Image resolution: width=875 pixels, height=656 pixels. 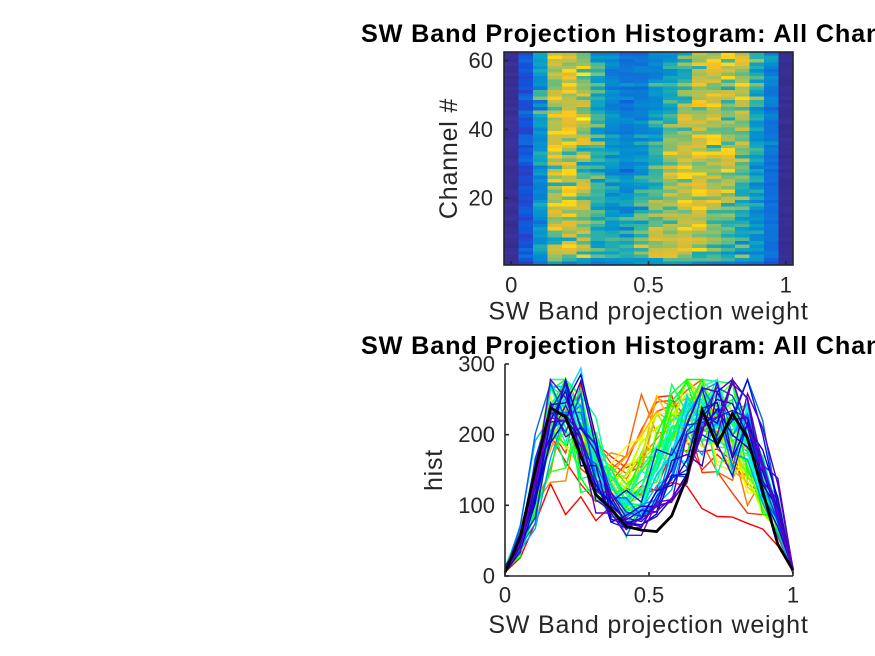 I want to click on svg-text: 300, so click(x=476, y=364).